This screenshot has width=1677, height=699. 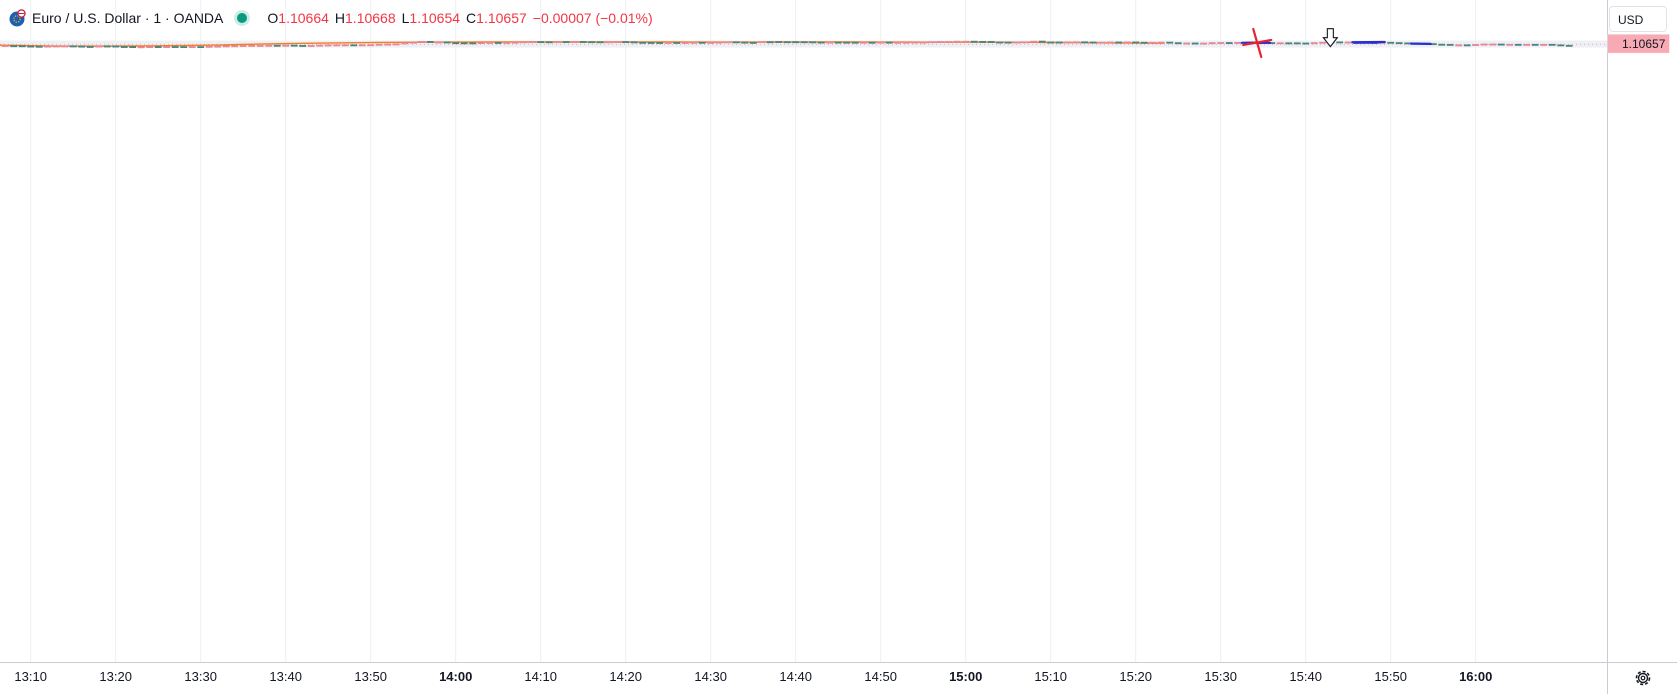 I want to click on x-tick-label: 13:40, so click(x=285, y=676).